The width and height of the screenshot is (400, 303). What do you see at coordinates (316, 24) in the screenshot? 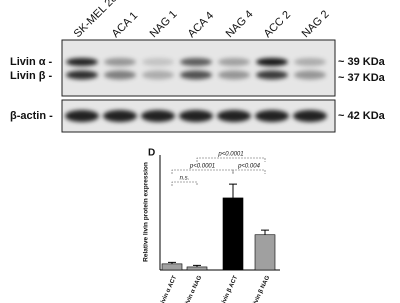
I see `lane-label: NAG 2` at bounding box center [316, 24].